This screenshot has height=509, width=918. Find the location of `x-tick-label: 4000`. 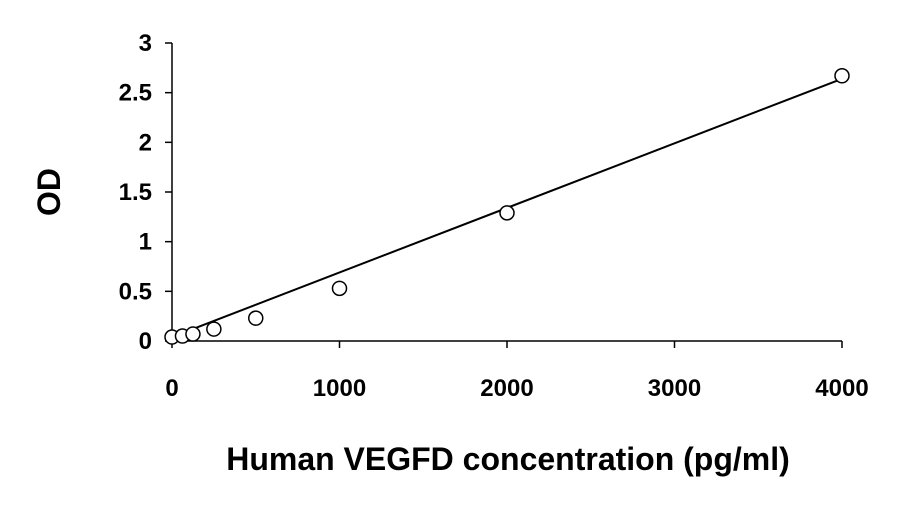

x-tick-label: 4000 is located at coordinates (841, 388).